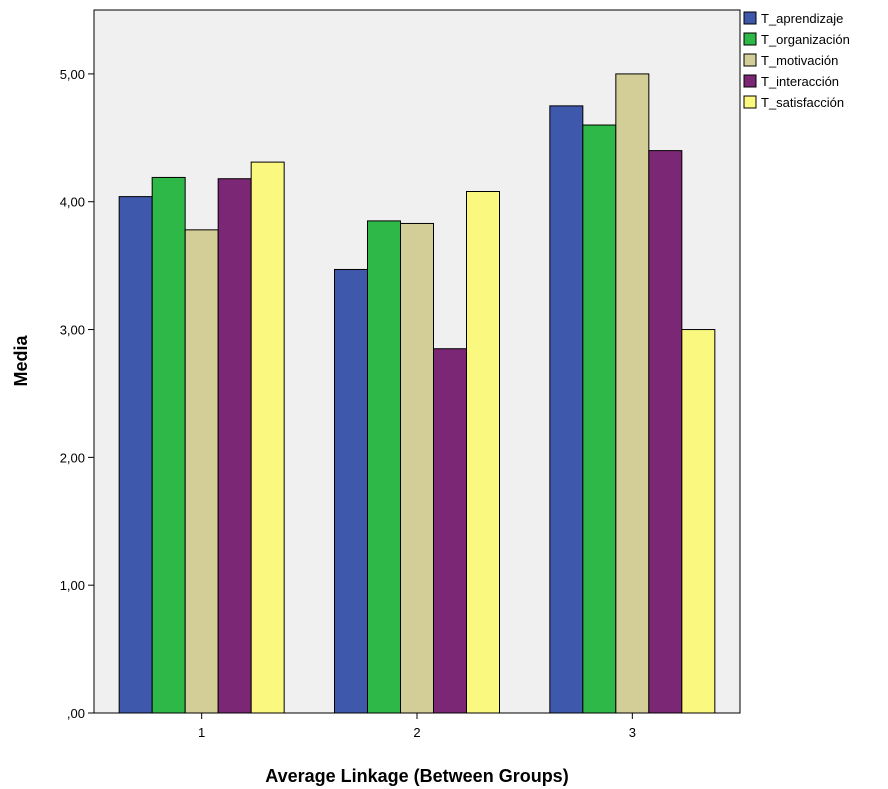  Describe the element at coordinates (72, 457) in the screenshot. I see `y-tick-label: 2,00` at that location.